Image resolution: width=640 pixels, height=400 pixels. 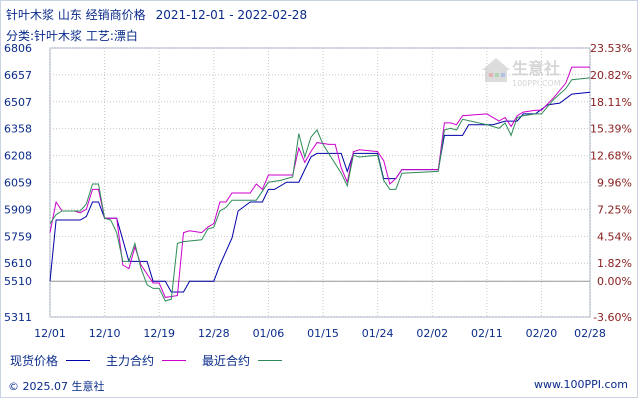 I want to click on legend-item-main: 主力合约, so click(x=146, y=360).